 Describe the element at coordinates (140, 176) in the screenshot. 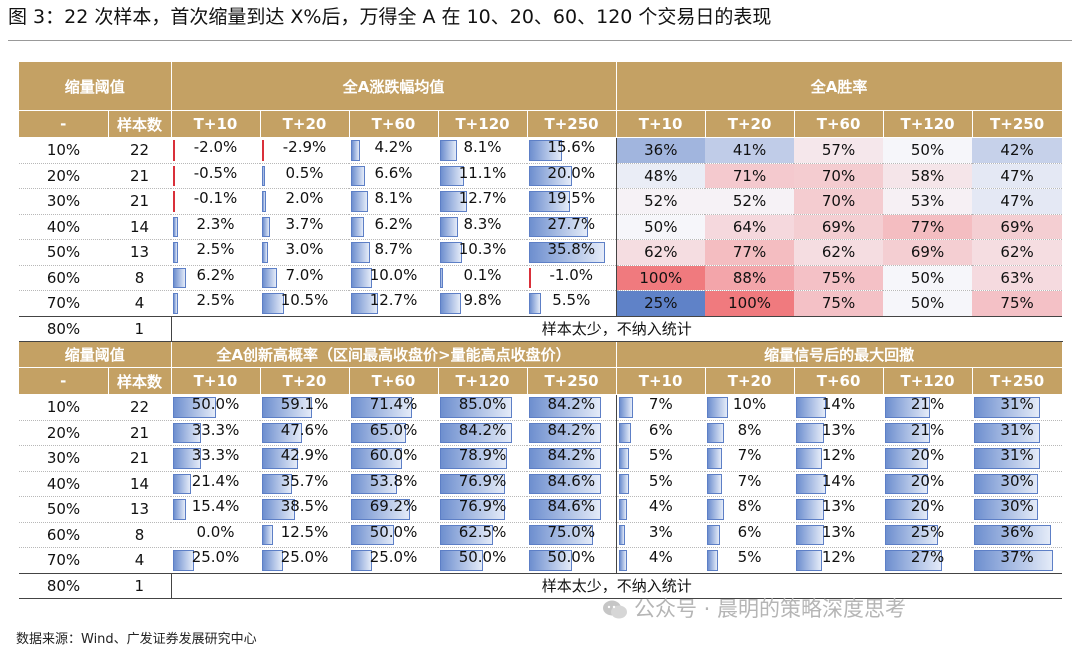

I see `samples-cell: 21` at that location.